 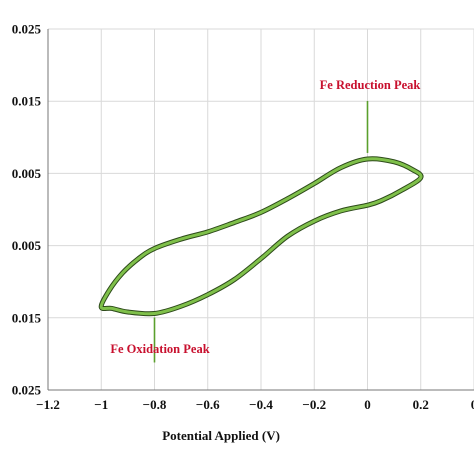 I want to click on x-tick-label: −0.2, so click(x=314, y=404).